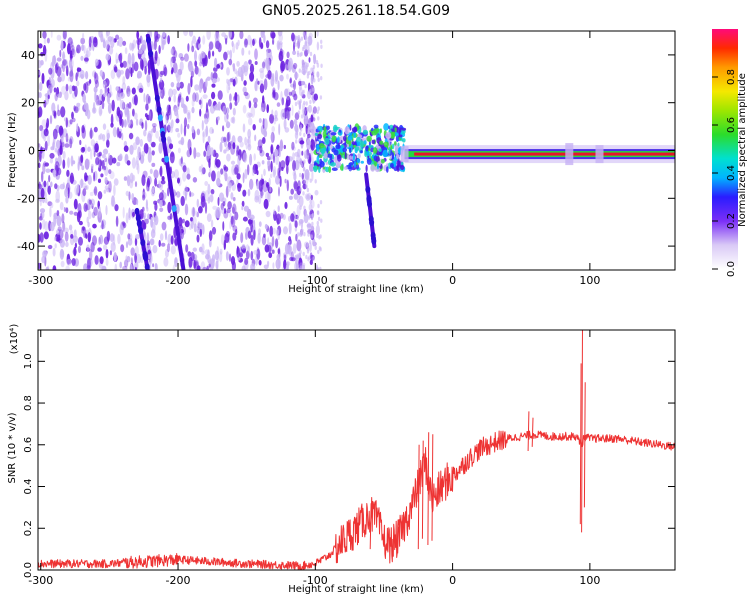  Describe the element at coordinates (373, 238) in the screenshot. I see `short-track-dot` at that location.